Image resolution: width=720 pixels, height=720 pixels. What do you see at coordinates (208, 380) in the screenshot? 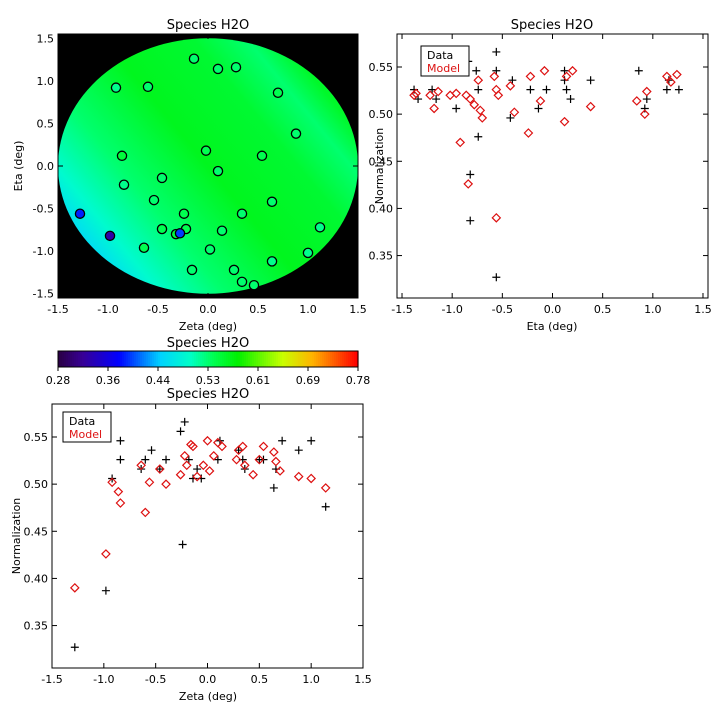
I see `colorbar-tick-label: 0.53` at bounding box center [208, 380].